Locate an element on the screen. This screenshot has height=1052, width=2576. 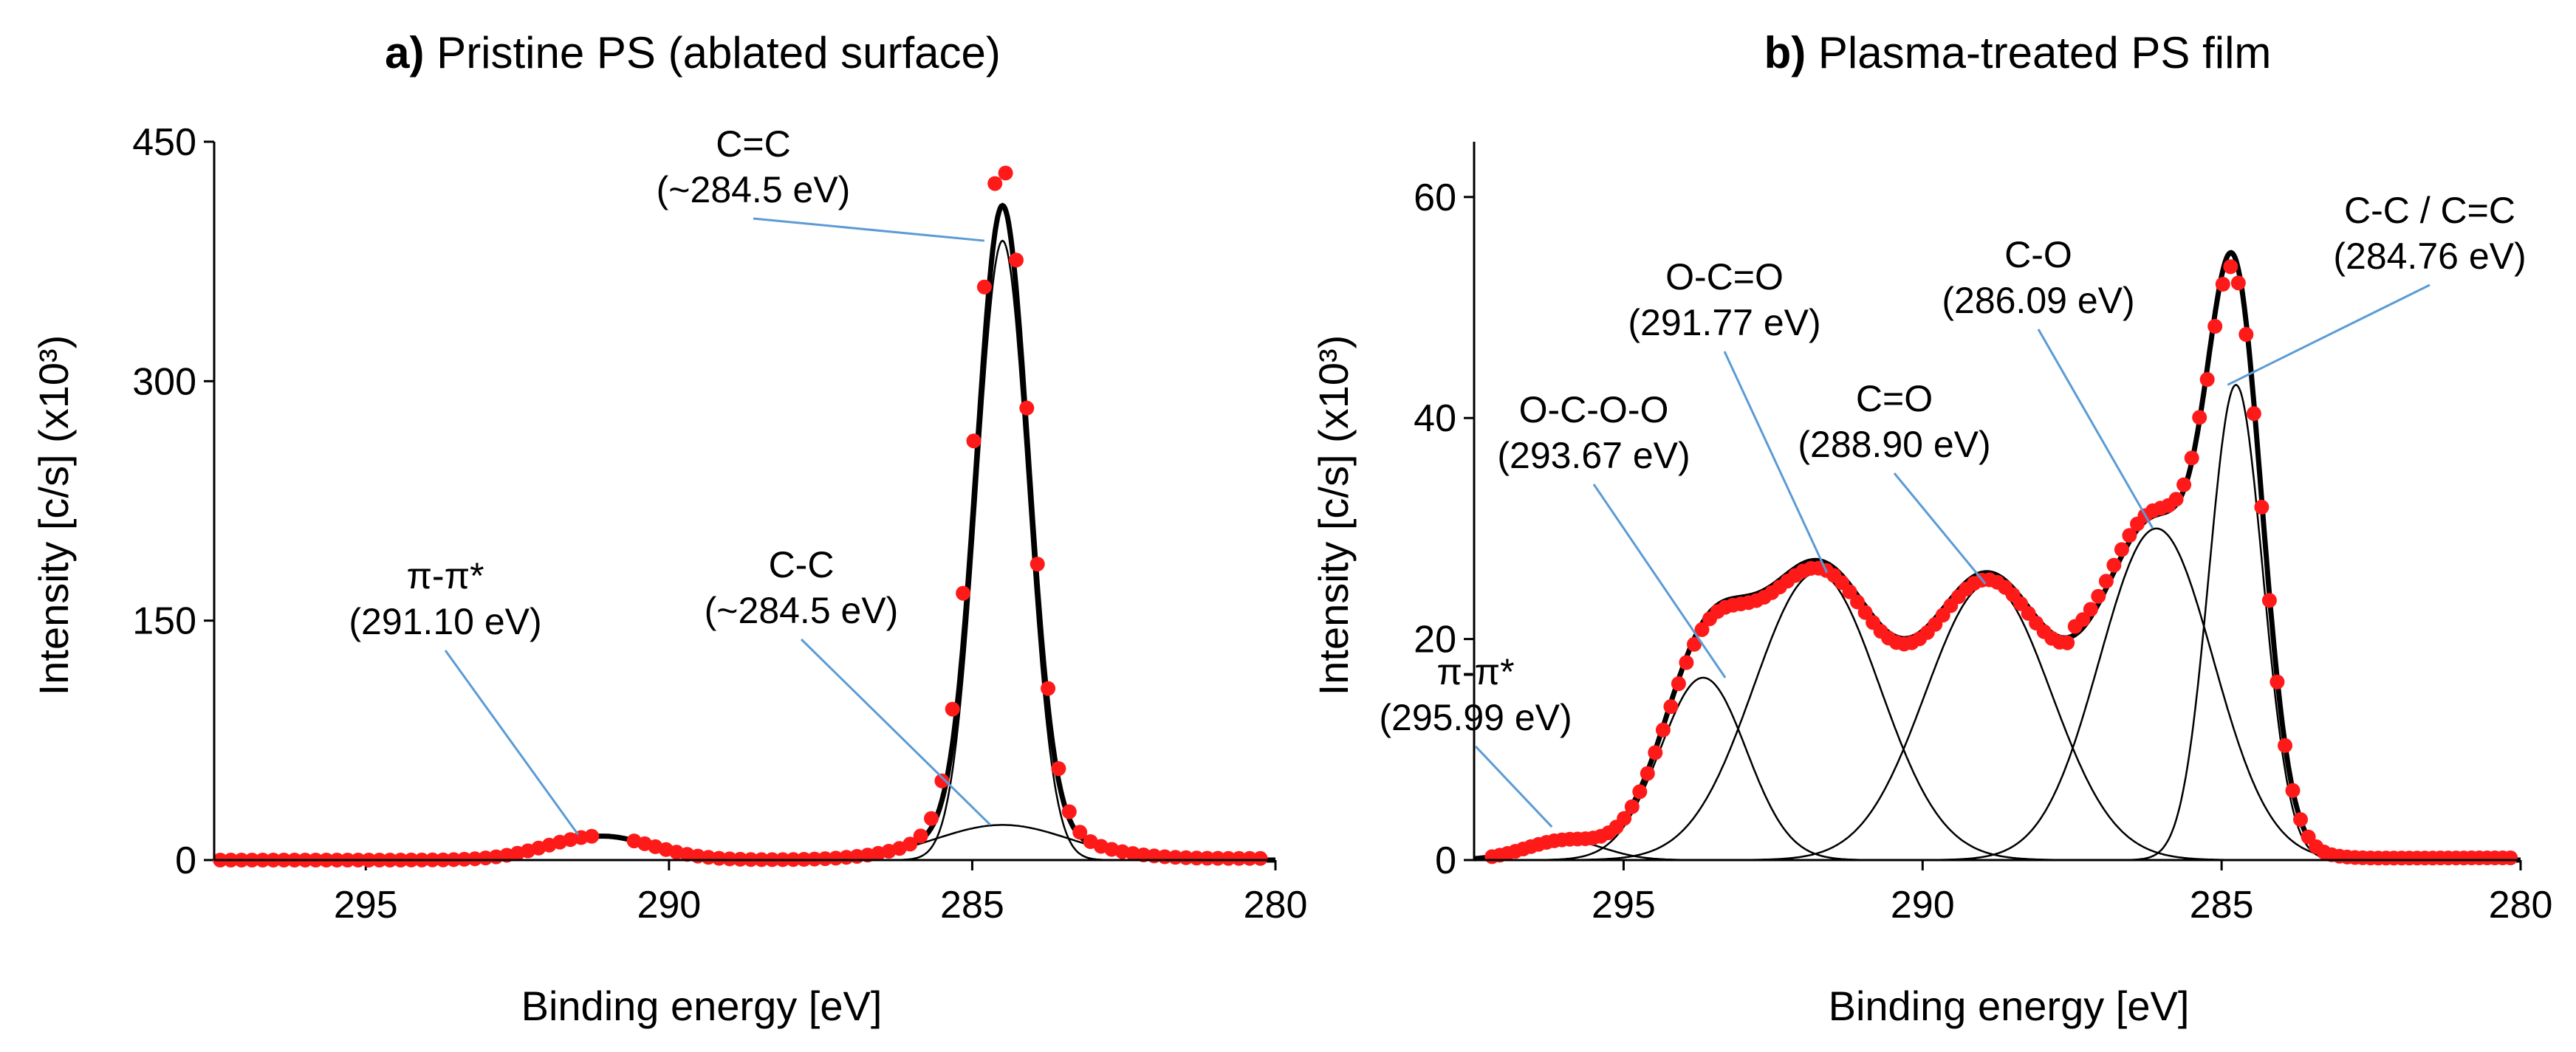
panel-b-x-tick-label: 280 is located at coordinates (2521, 905).